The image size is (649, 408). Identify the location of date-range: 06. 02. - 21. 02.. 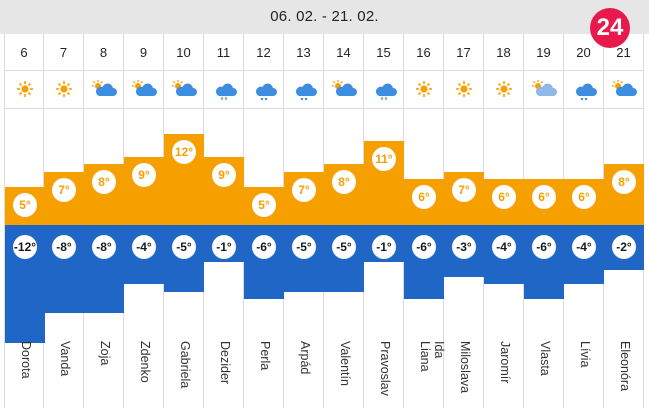
(324, 16).